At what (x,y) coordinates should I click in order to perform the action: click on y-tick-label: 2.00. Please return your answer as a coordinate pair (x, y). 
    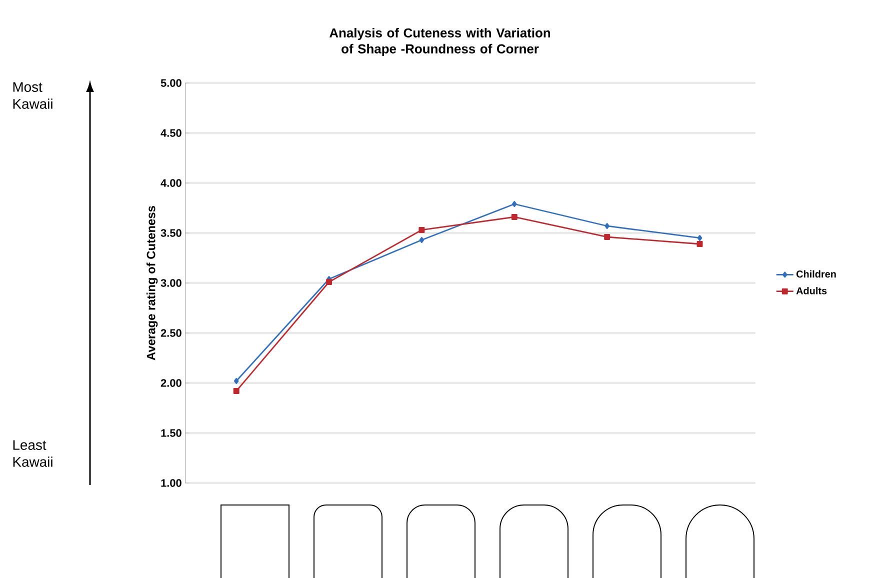
    Looking at the image, I should click on (171, 383).